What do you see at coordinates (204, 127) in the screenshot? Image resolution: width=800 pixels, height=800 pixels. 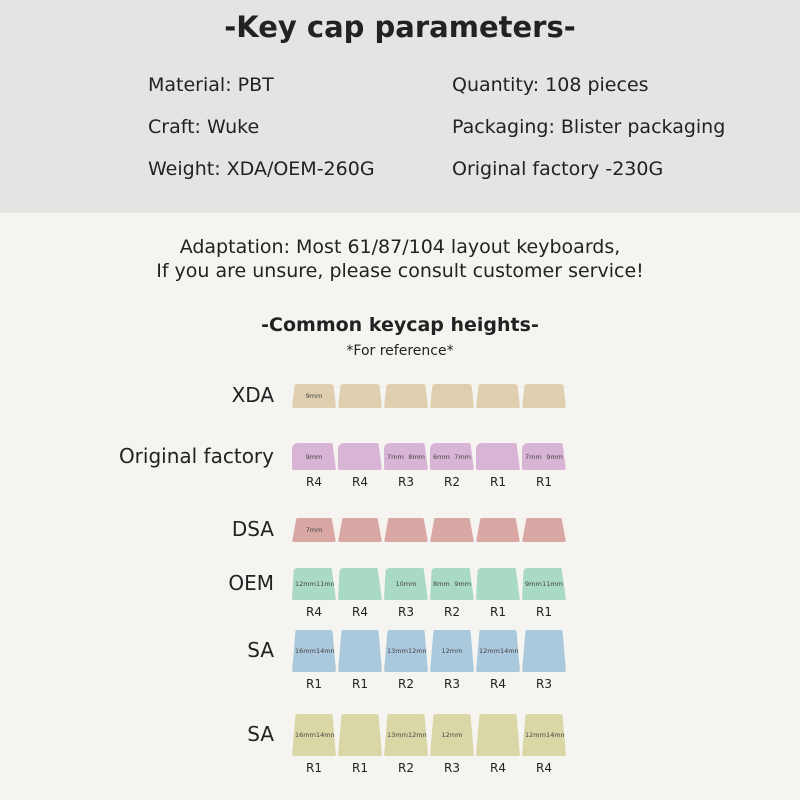 I see `parameter: Craft: Wuke` at bounding box center [204, 127].